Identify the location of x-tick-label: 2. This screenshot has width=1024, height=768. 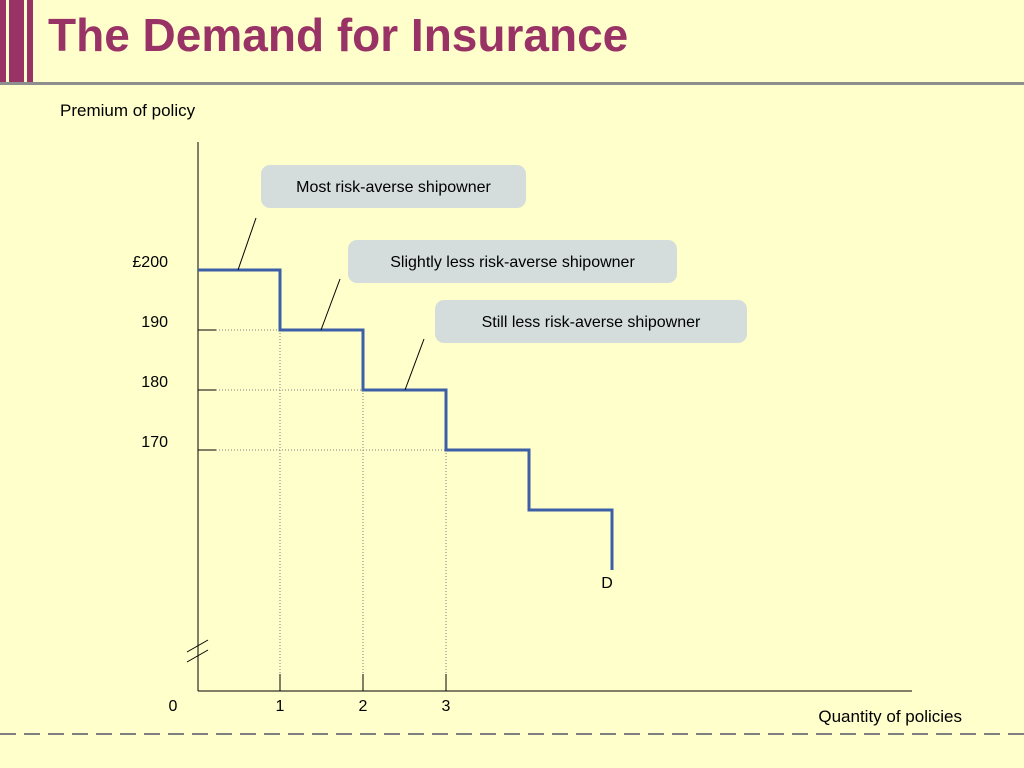
(363, 706).